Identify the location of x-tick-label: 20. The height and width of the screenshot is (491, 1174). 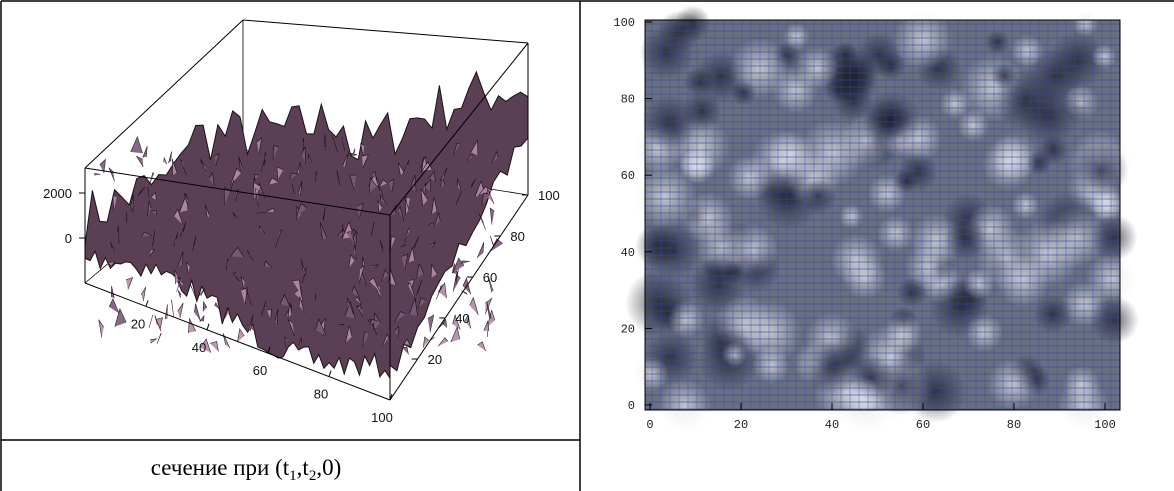
(138, 323).